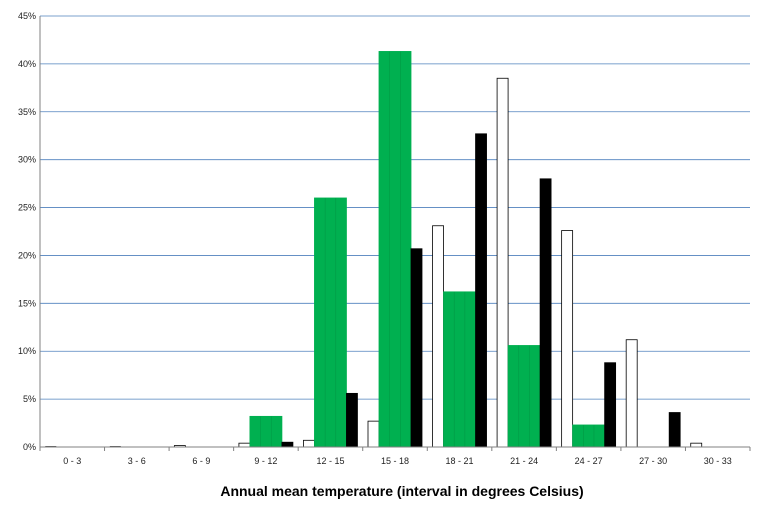 This screenshot has height=505, width=763. What do you see at coordinates (524, 461) in the screenshot?
I see `x-tick-label: 21 - 24` at bounding box center [524, 461].